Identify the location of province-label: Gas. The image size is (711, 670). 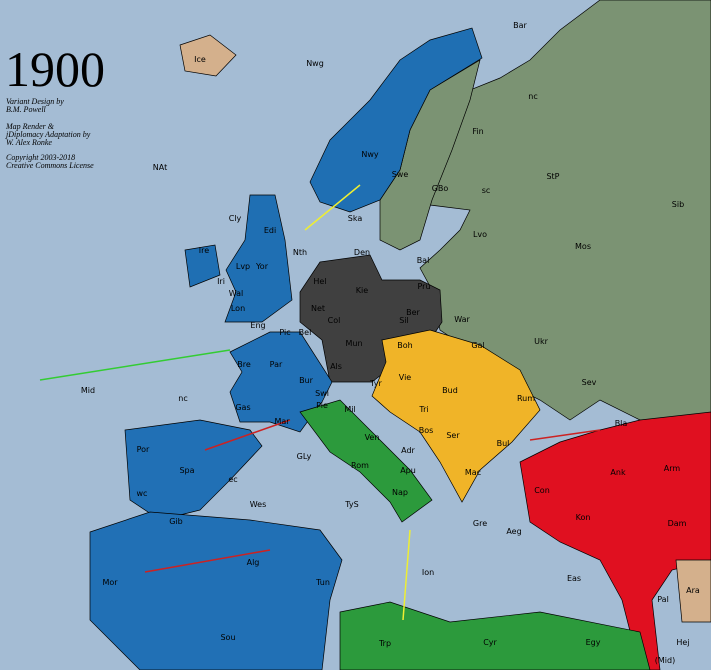
(242, 407).